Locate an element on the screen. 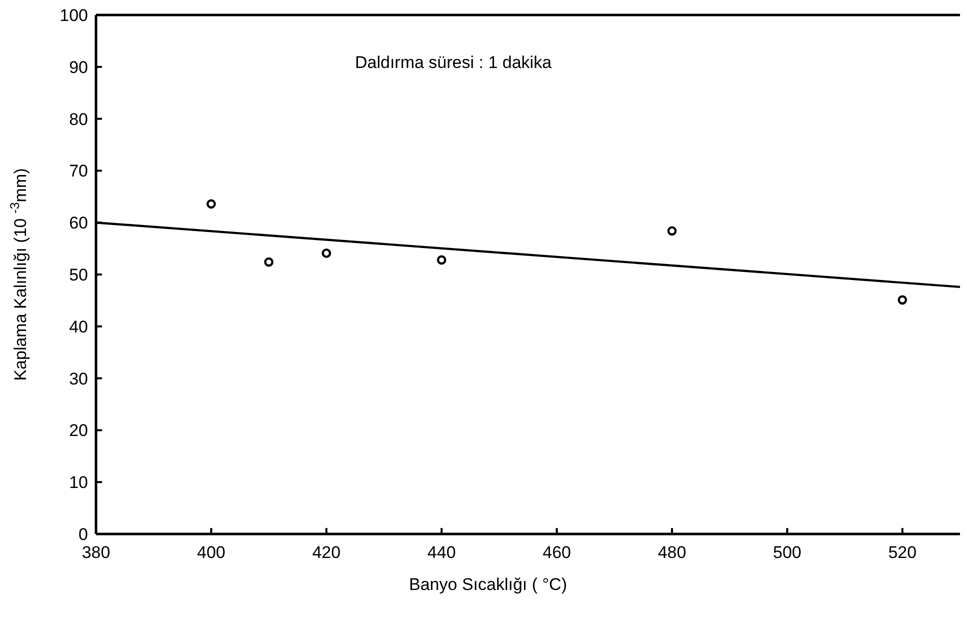 The width and height of the screenshot is (967, 623). y-tick-label: 50 is located at coordinates (78, 275).